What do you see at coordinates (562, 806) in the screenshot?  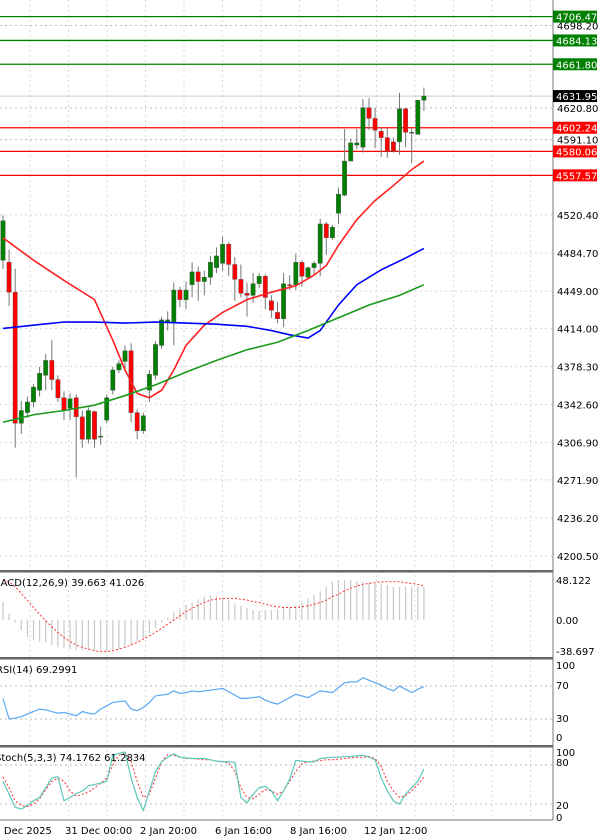 I see `stoch-tick-label: 20` at bounding box center [562, 806].